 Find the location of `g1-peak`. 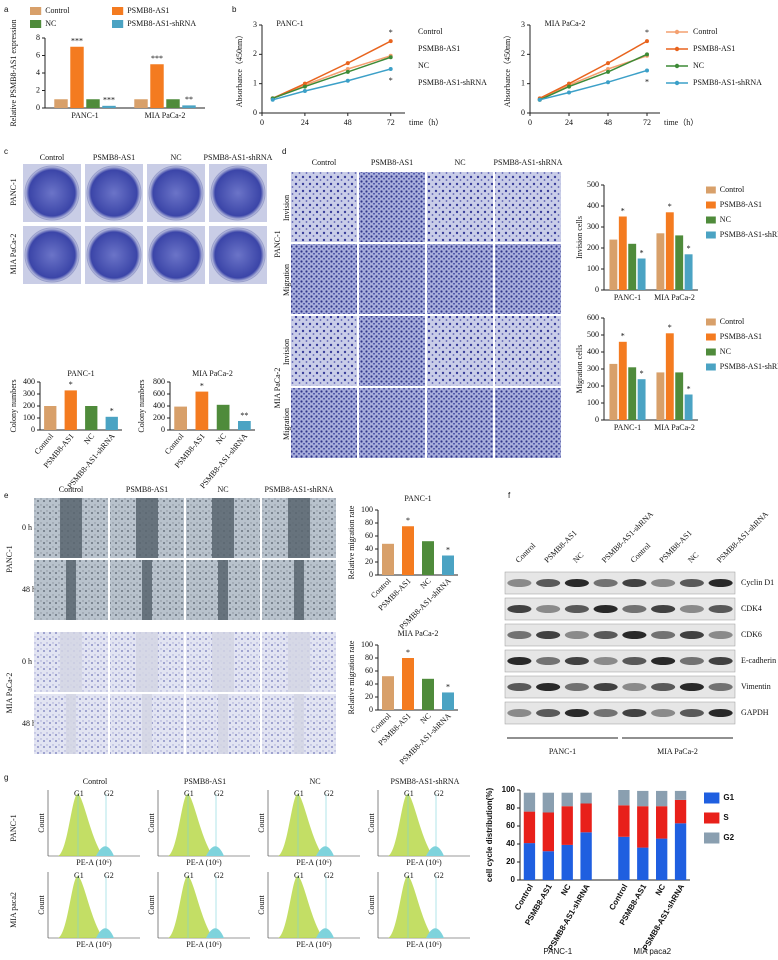

g1-peak is located at coordinates (300, 824).